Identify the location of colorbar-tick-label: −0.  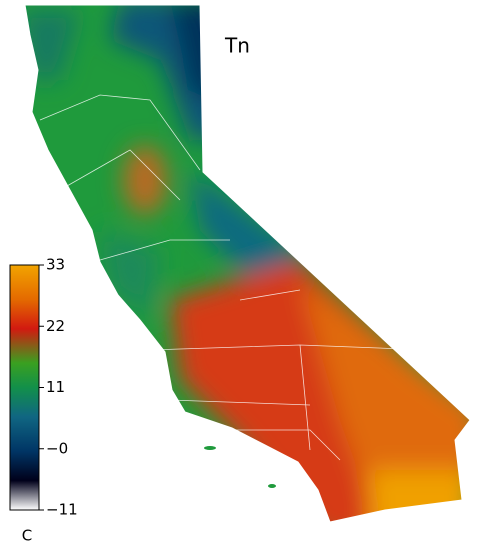
(57, 448).